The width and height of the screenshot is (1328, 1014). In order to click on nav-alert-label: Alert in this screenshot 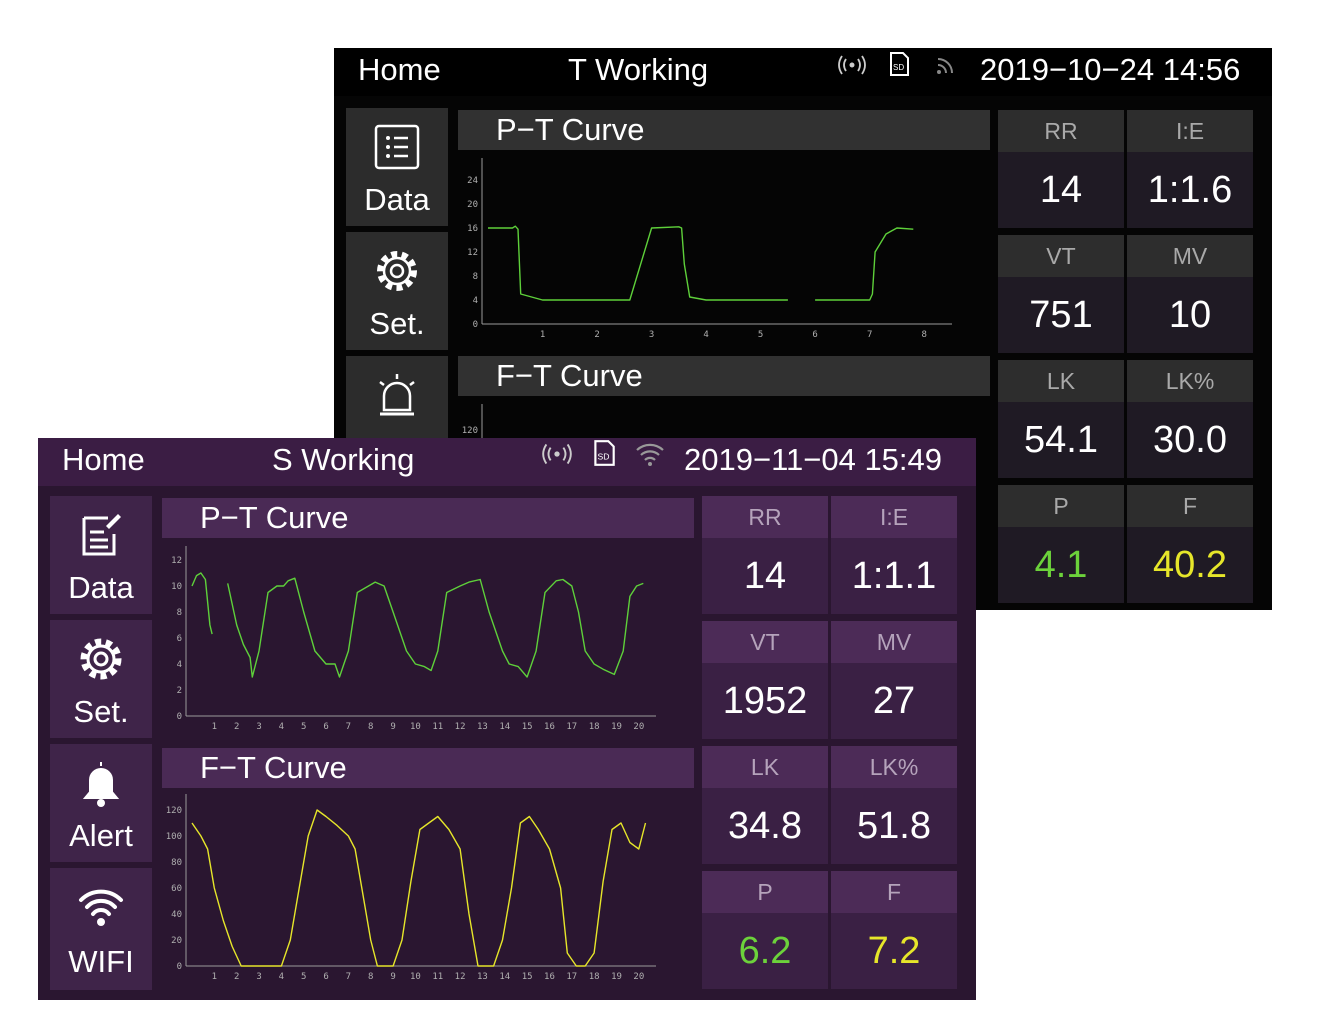, I will do `click(101, 835)`.